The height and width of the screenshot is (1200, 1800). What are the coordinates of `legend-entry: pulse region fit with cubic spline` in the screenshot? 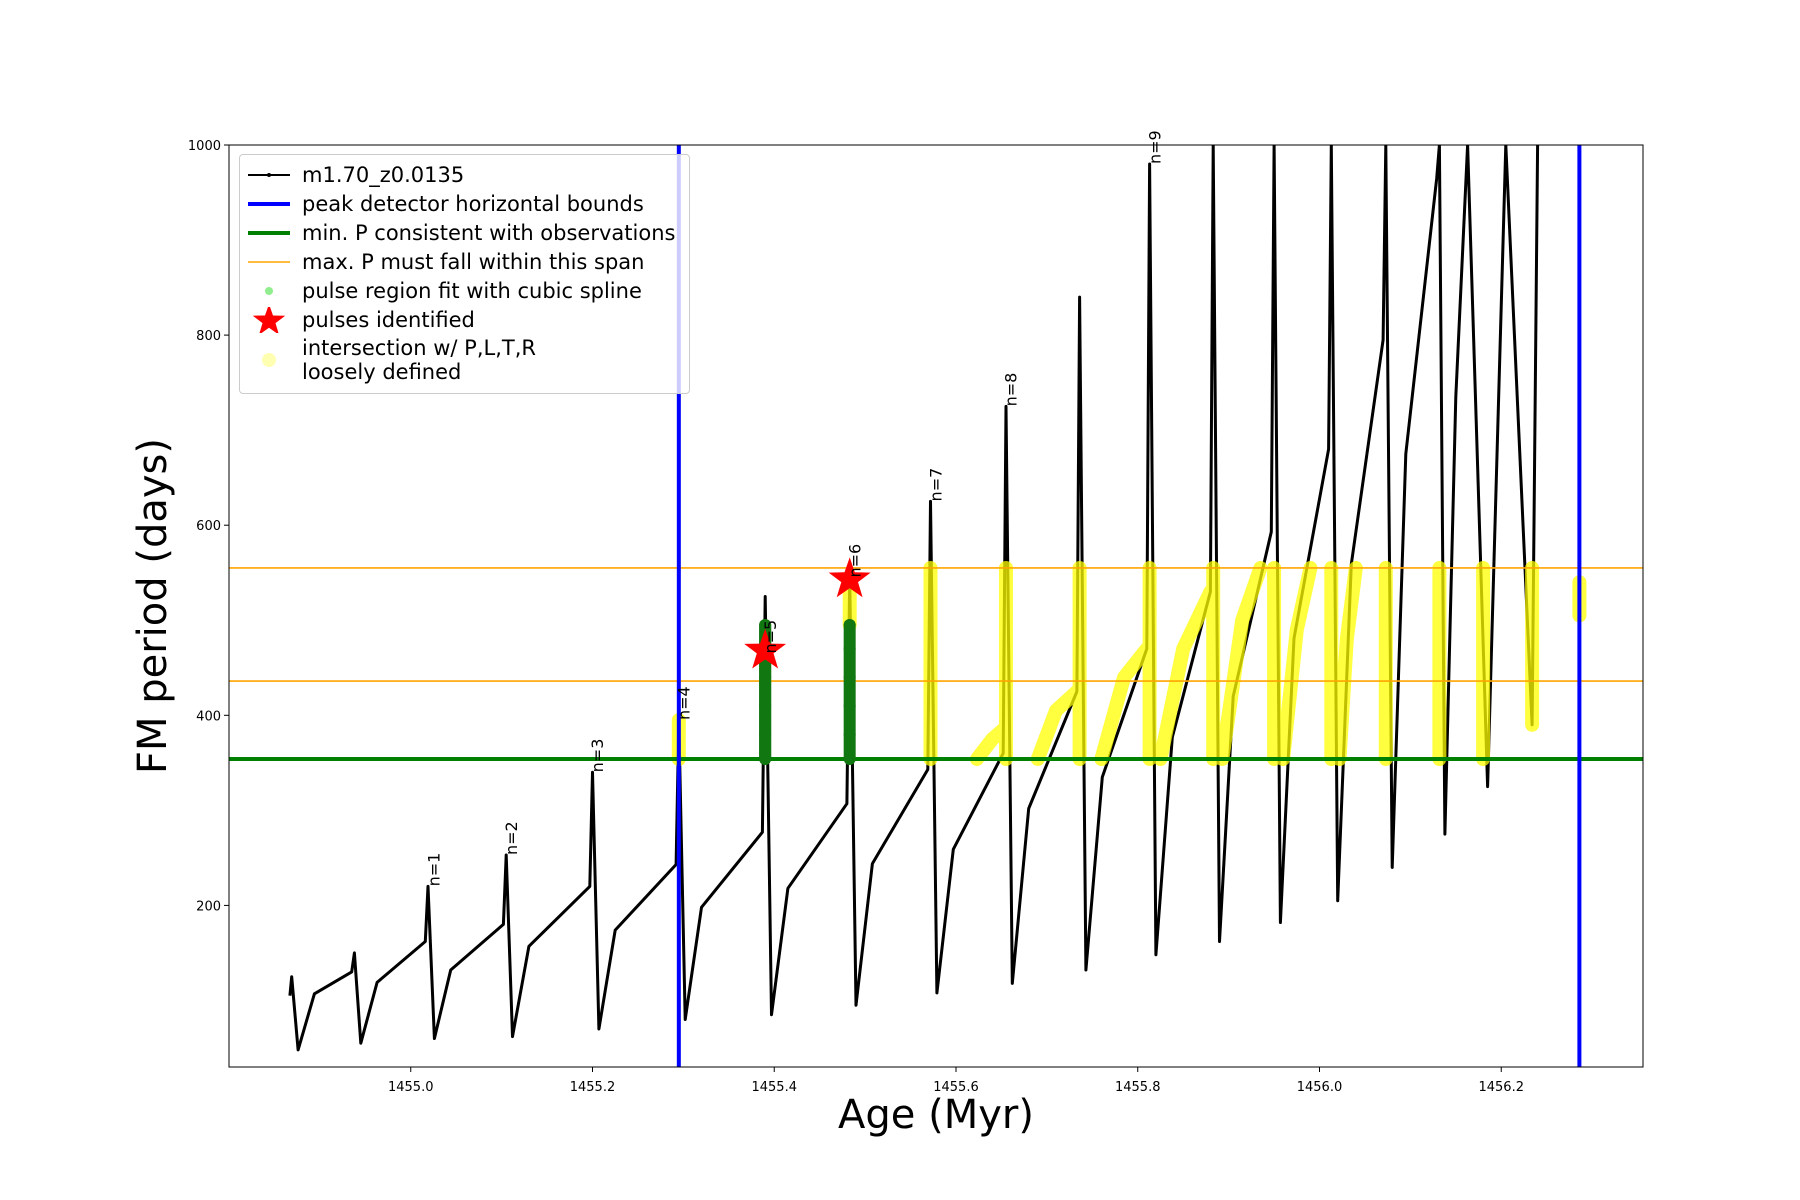 It's located at (464, 291).